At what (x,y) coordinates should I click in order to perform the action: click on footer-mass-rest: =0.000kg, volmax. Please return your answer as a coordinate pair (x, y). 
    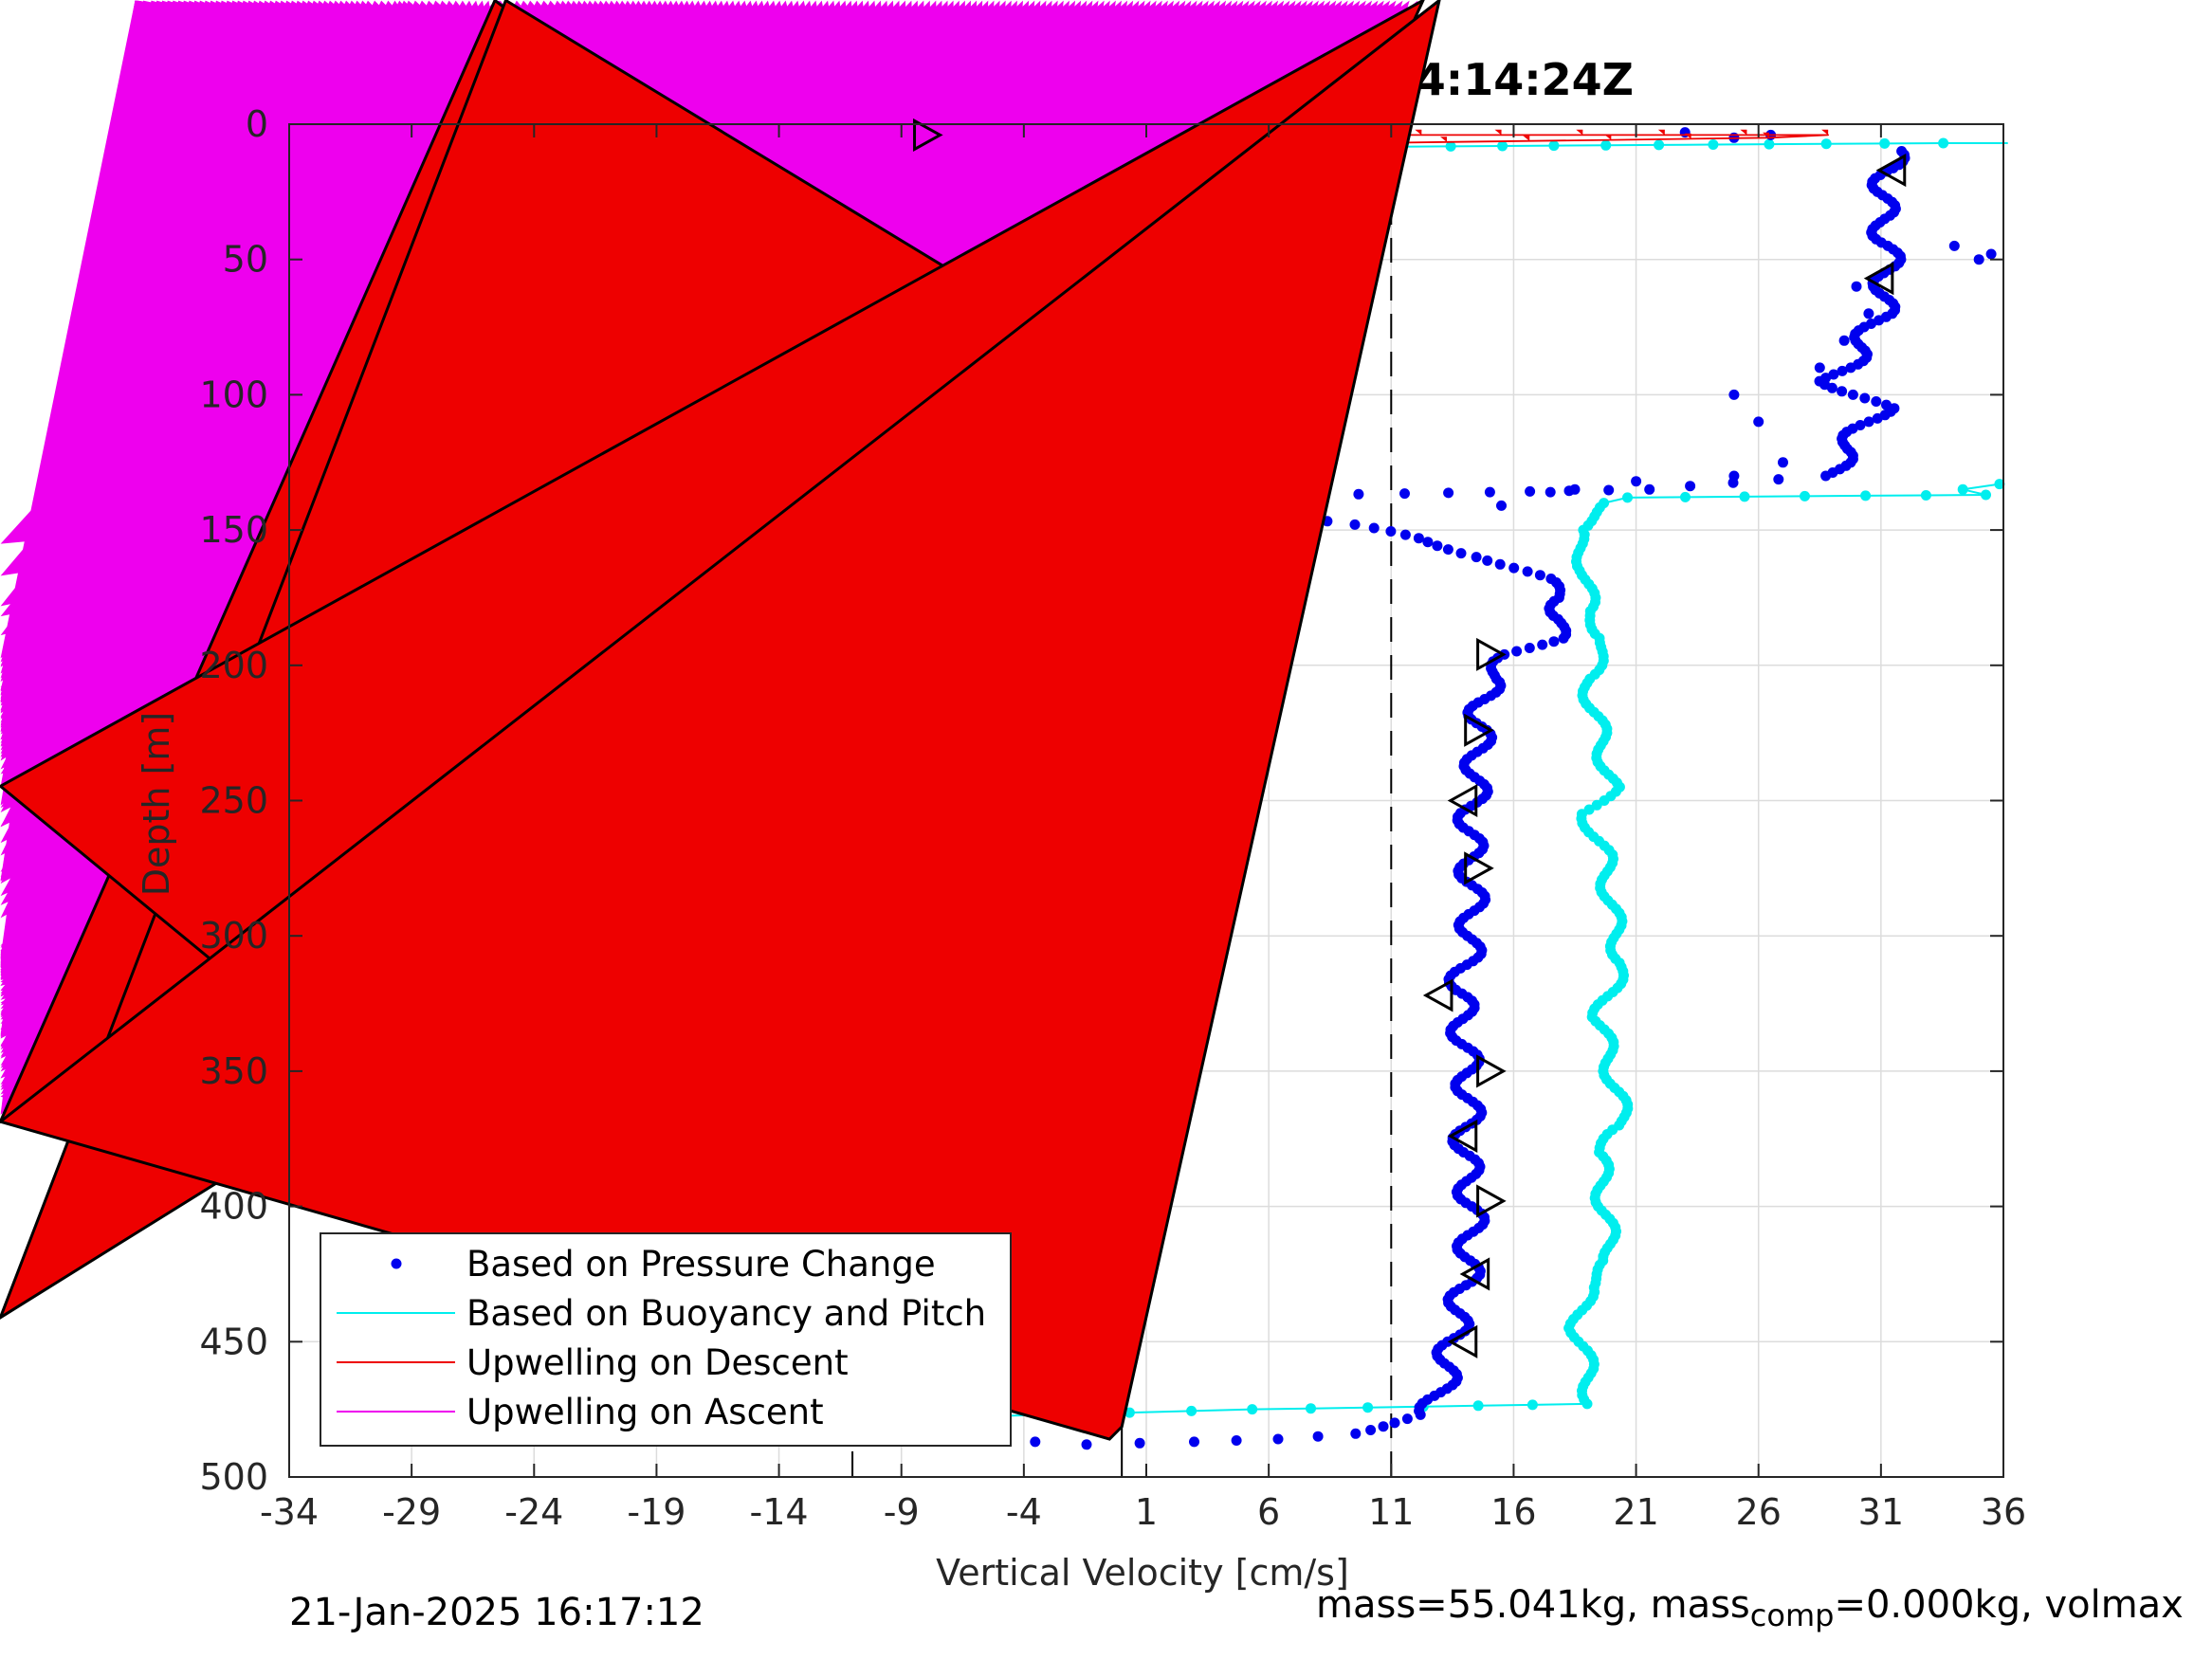
    Looking at the image, I should click on (2009, 1605).